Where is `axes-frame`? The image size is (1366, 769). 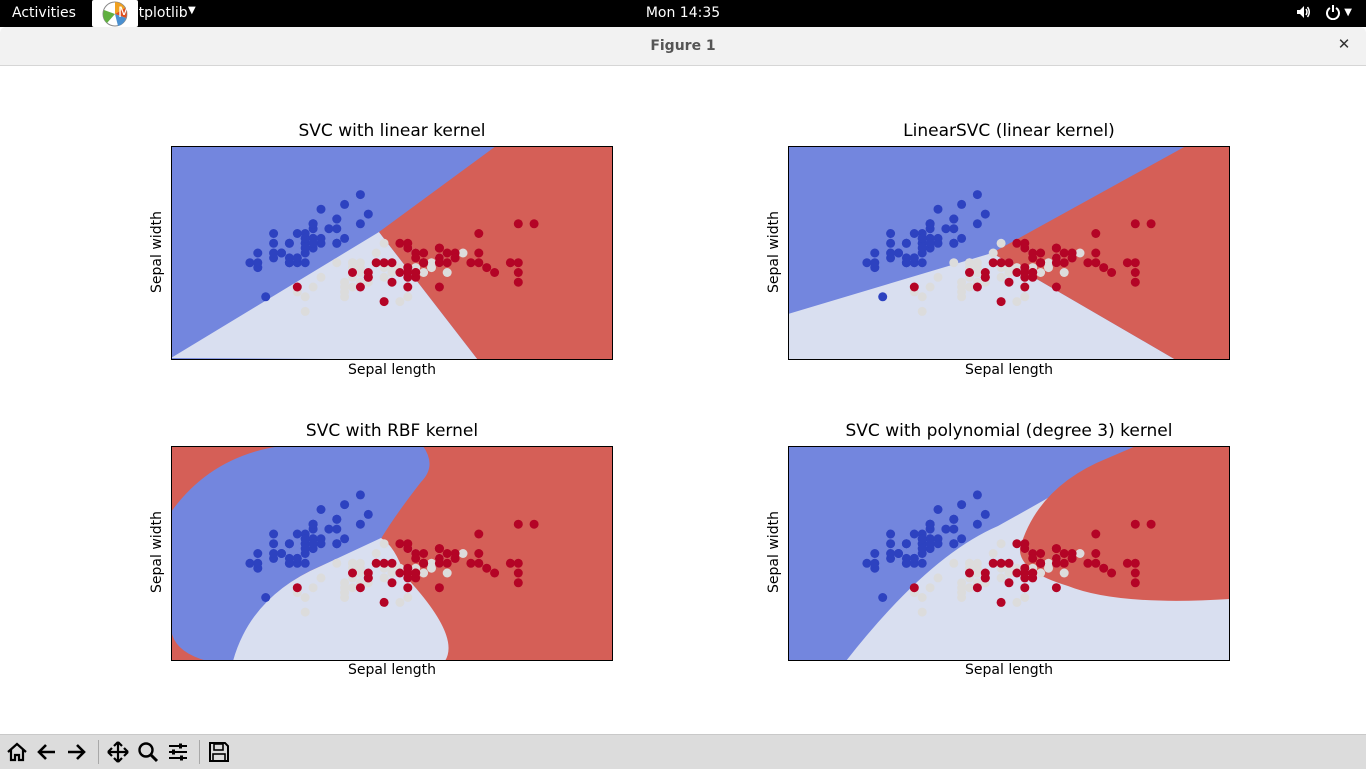
axes-frame is located at coordinates (1009, 553).